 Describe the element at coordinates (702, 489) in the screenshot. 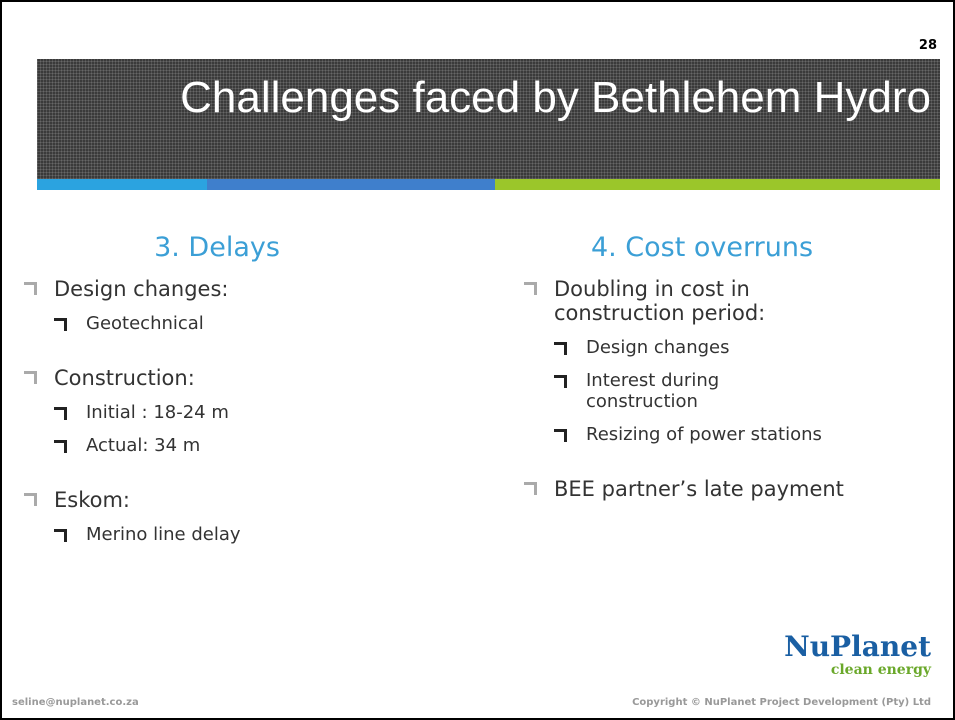

I see `bullet: BEE partner’s late payment` at that location.